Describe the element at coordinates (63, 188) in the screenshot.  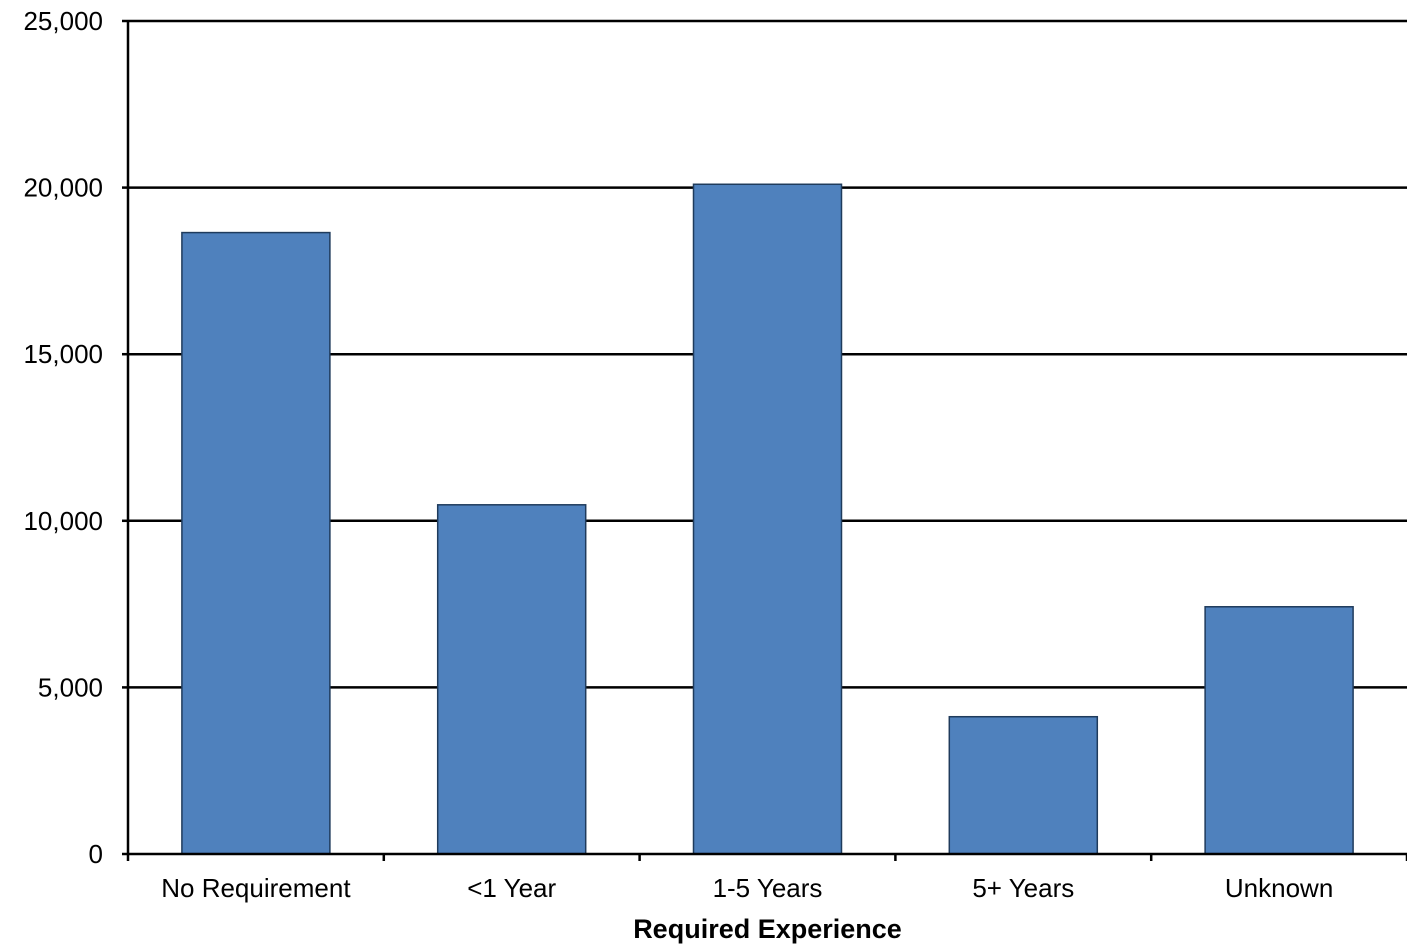
I see `y-tick-label: 20,000` at that location.